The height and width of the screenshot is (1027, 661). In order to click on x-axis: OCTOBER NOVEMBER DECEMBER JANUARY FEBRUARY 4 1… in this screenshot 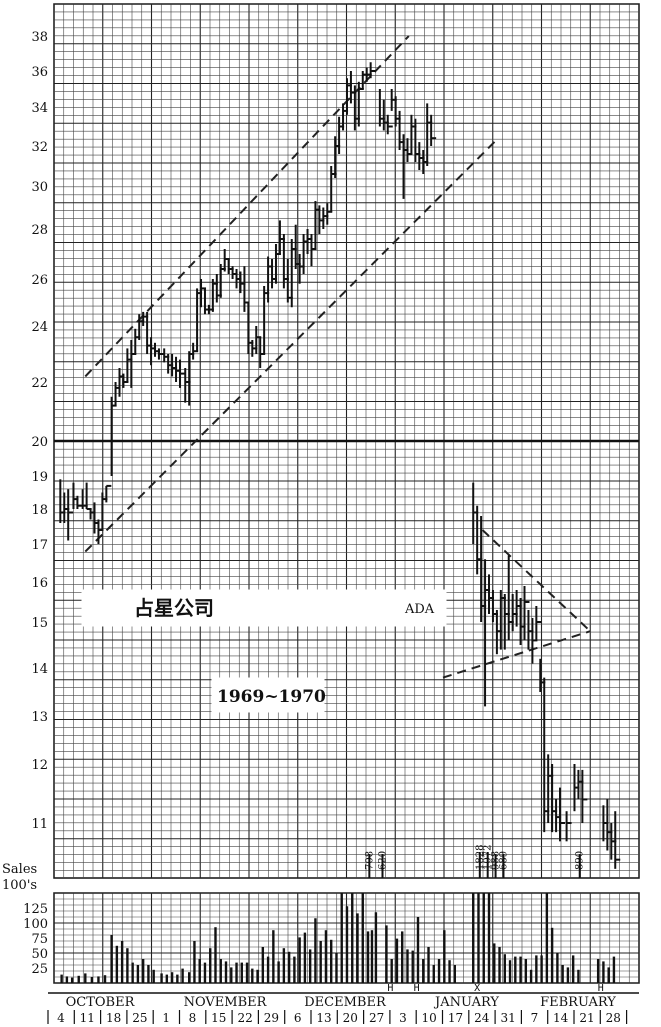, I will do `click(343, 1008)`.